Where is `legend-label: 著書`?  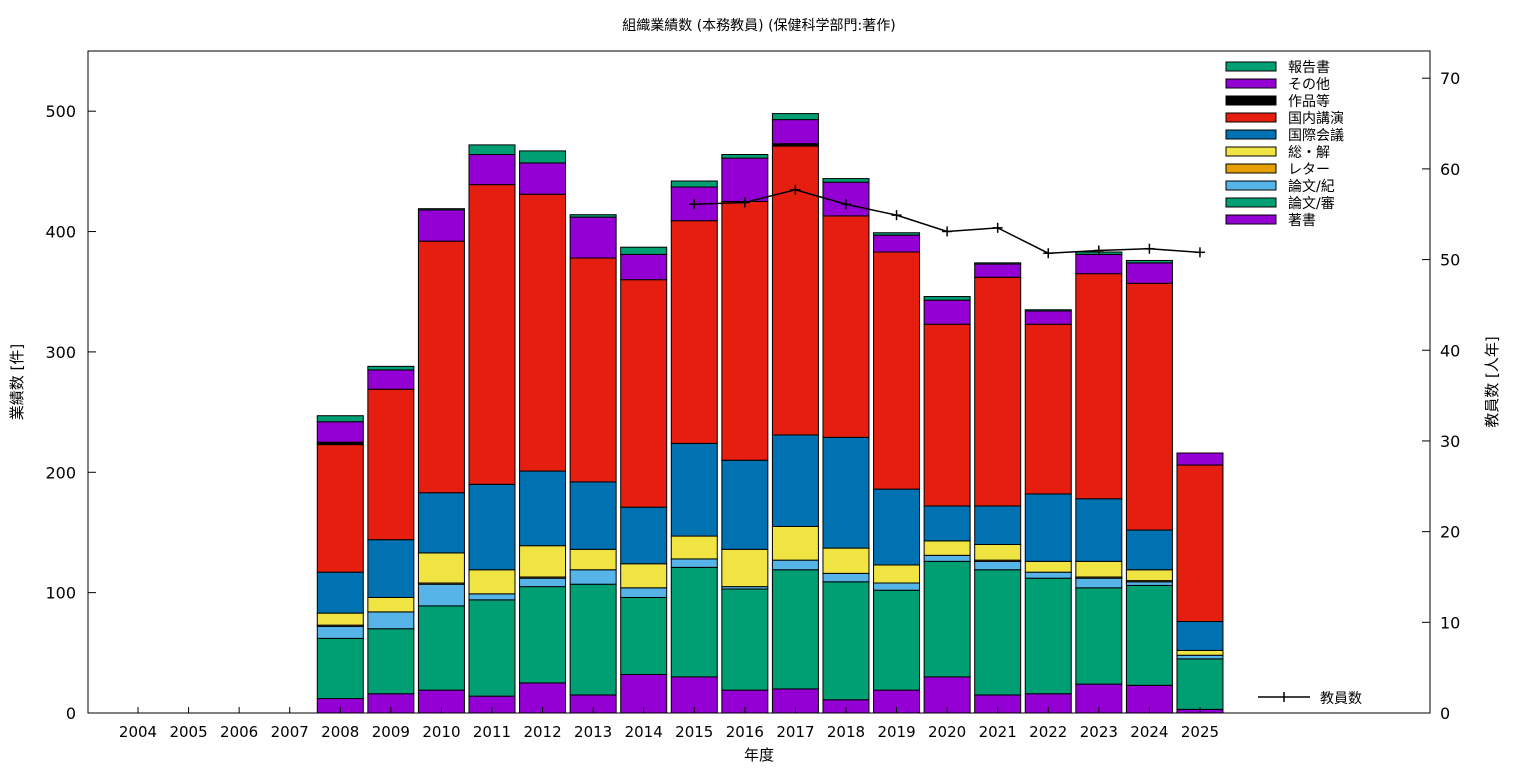
legend-label: 著書 is located at coordinates (1302, 221).